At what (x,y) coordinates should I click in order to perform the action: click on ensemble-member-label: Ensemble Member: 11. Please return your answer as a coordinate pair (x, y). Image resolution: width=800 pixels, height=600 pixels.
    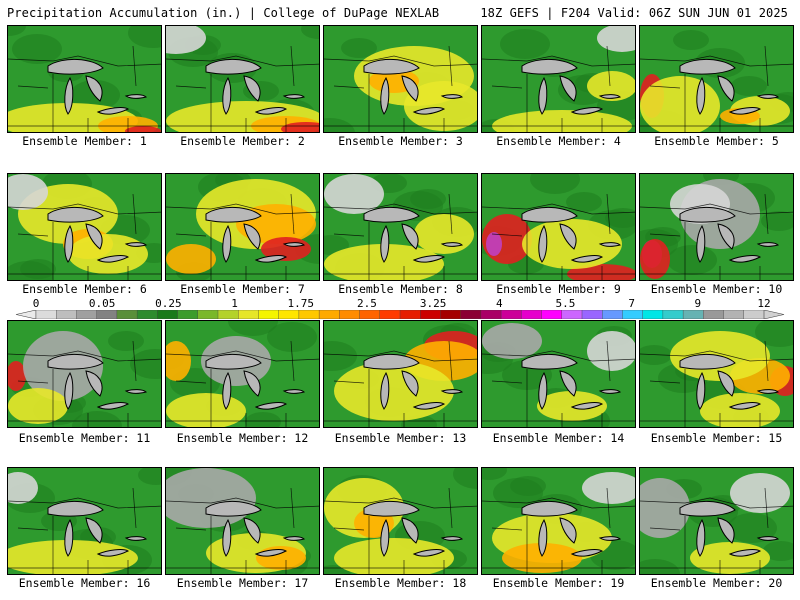
    Looking at the image, I should click on (84, 438).